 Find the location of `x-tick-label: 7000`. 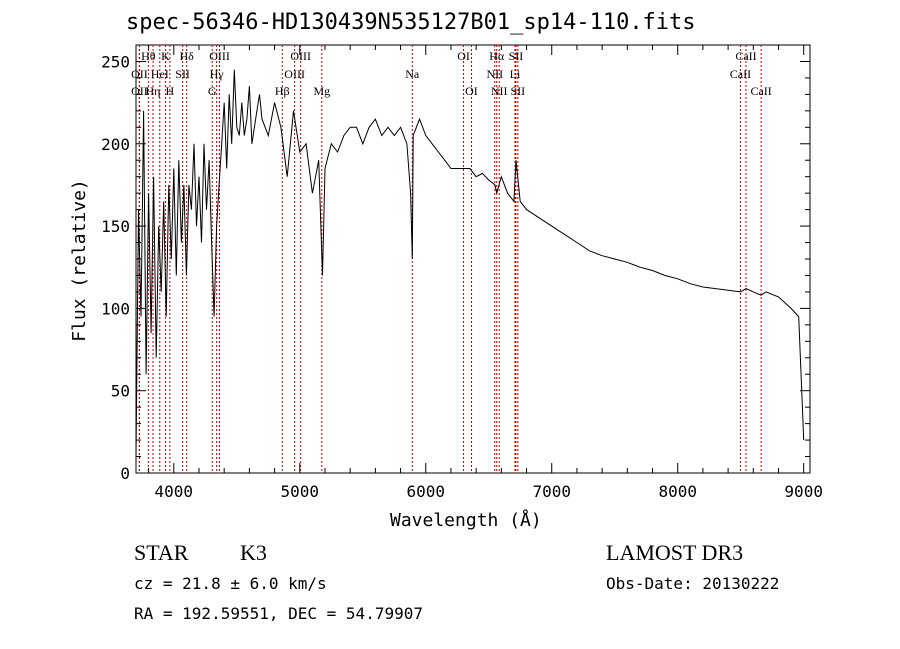

x-tick-label: 7000 is located at coordinates (551, 491).